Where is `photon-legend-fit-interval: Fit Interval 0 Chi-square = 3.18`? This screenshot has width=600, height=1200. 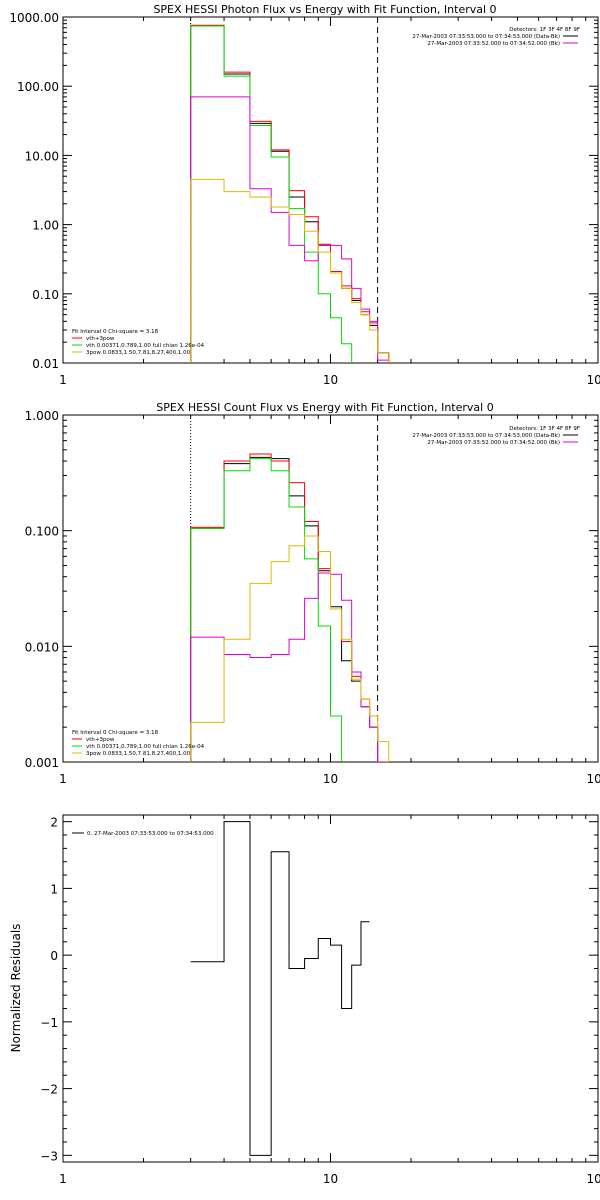
photon-legend-fit-interval: Fit Interval 0 Chi-square = 3.18 is located at coordinates (115, 332).